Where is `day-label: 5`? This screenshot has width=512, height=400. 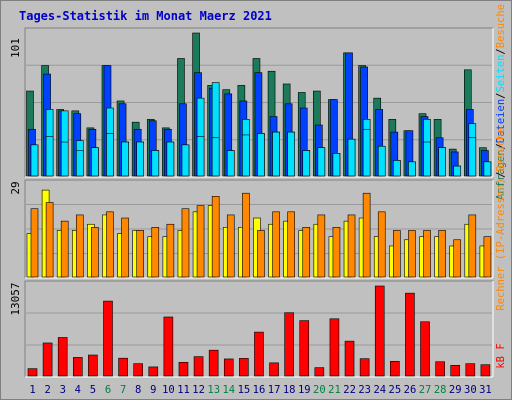
day-label: 5 is located at coordinates (93, 390).